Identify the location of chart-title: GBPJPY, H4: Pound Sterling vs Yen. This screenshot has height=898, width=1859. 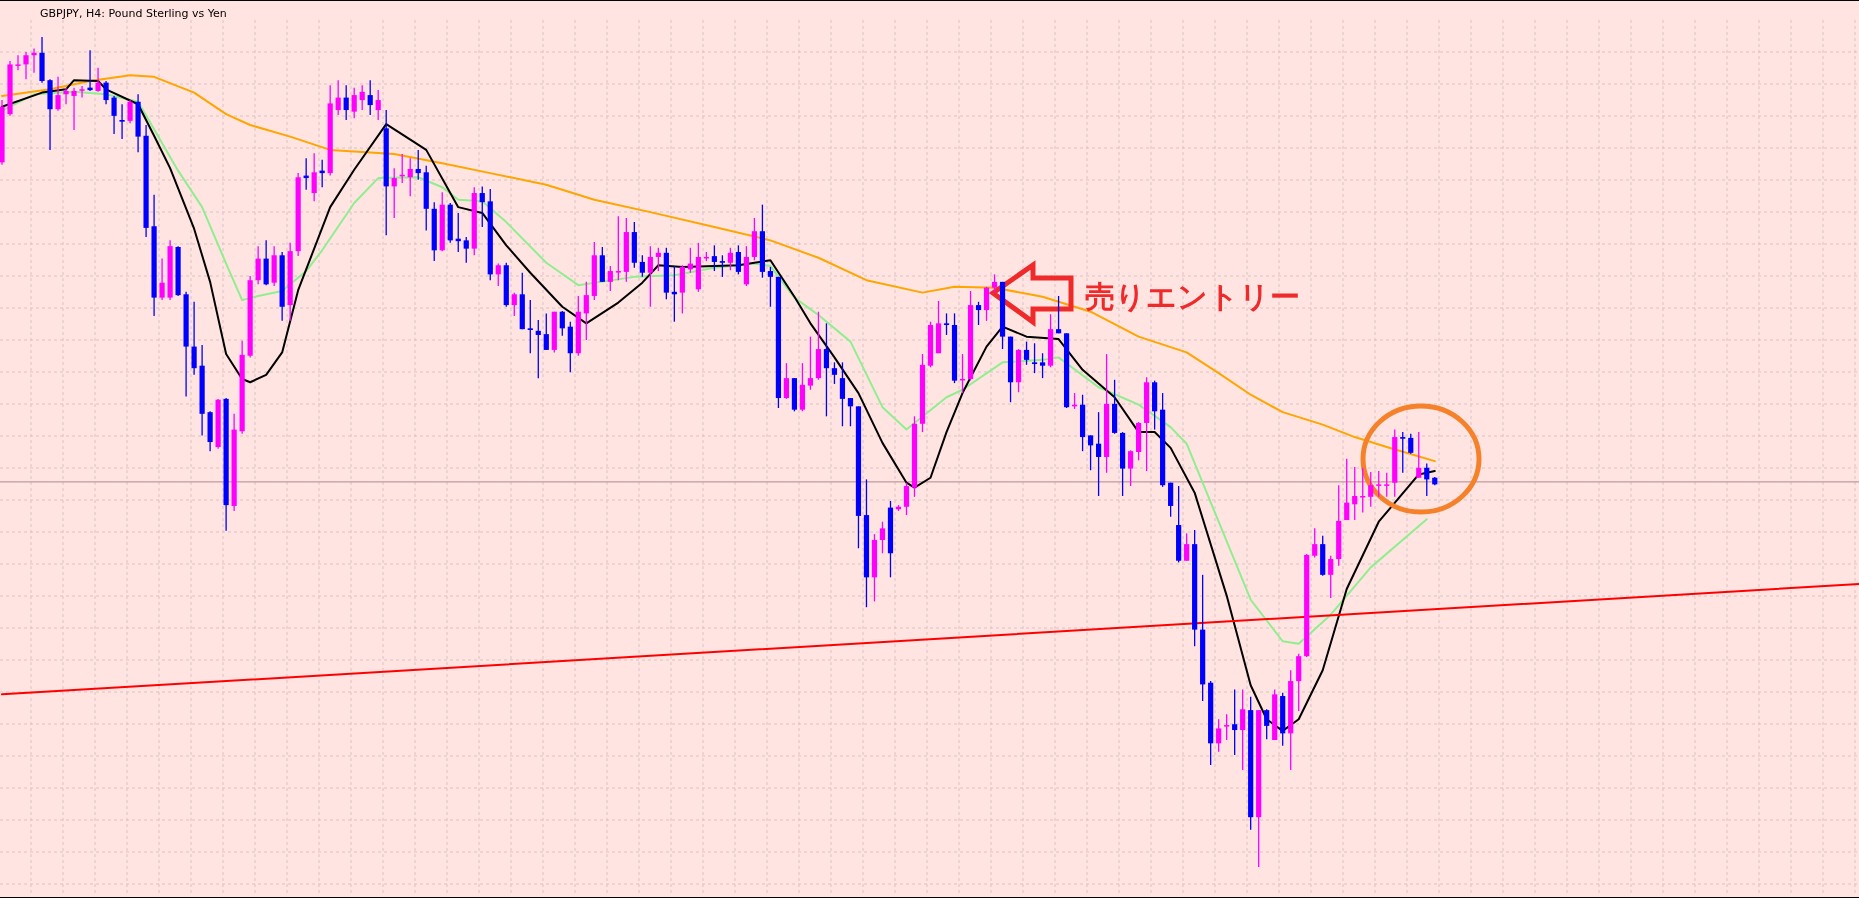
(133, 13).